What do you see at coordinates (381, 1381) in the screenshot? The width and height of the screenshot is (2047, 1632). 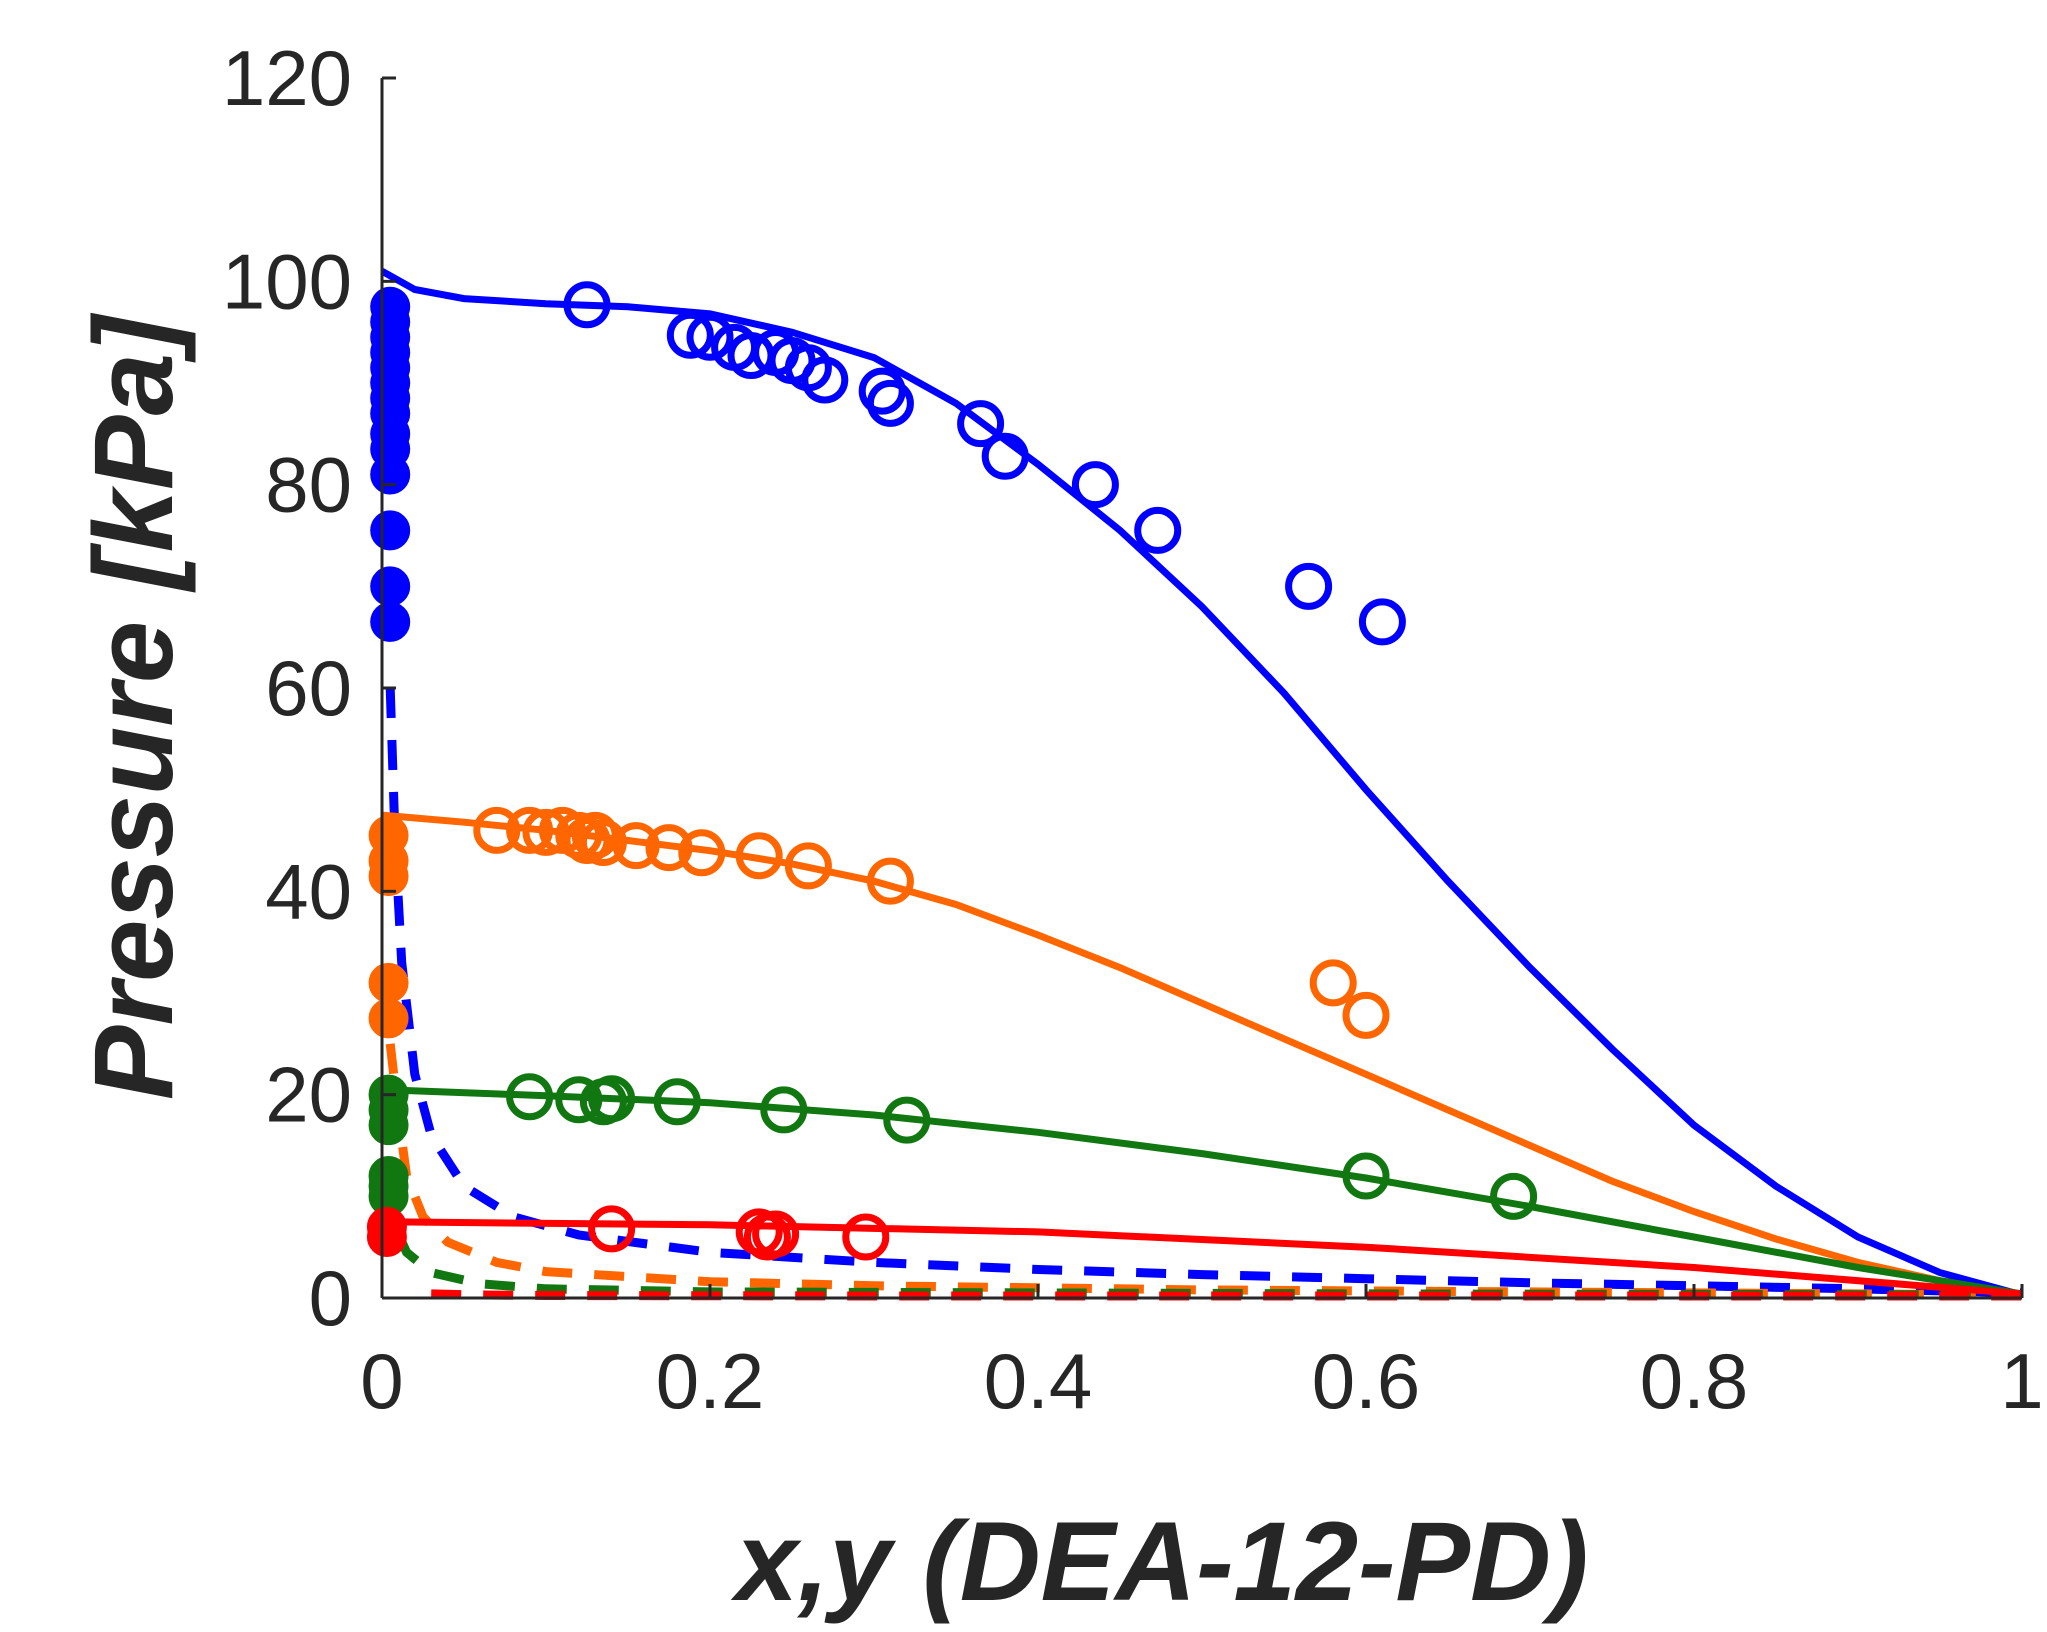 I see `x-tick-label: 0` at bounding box center [381, 1381].